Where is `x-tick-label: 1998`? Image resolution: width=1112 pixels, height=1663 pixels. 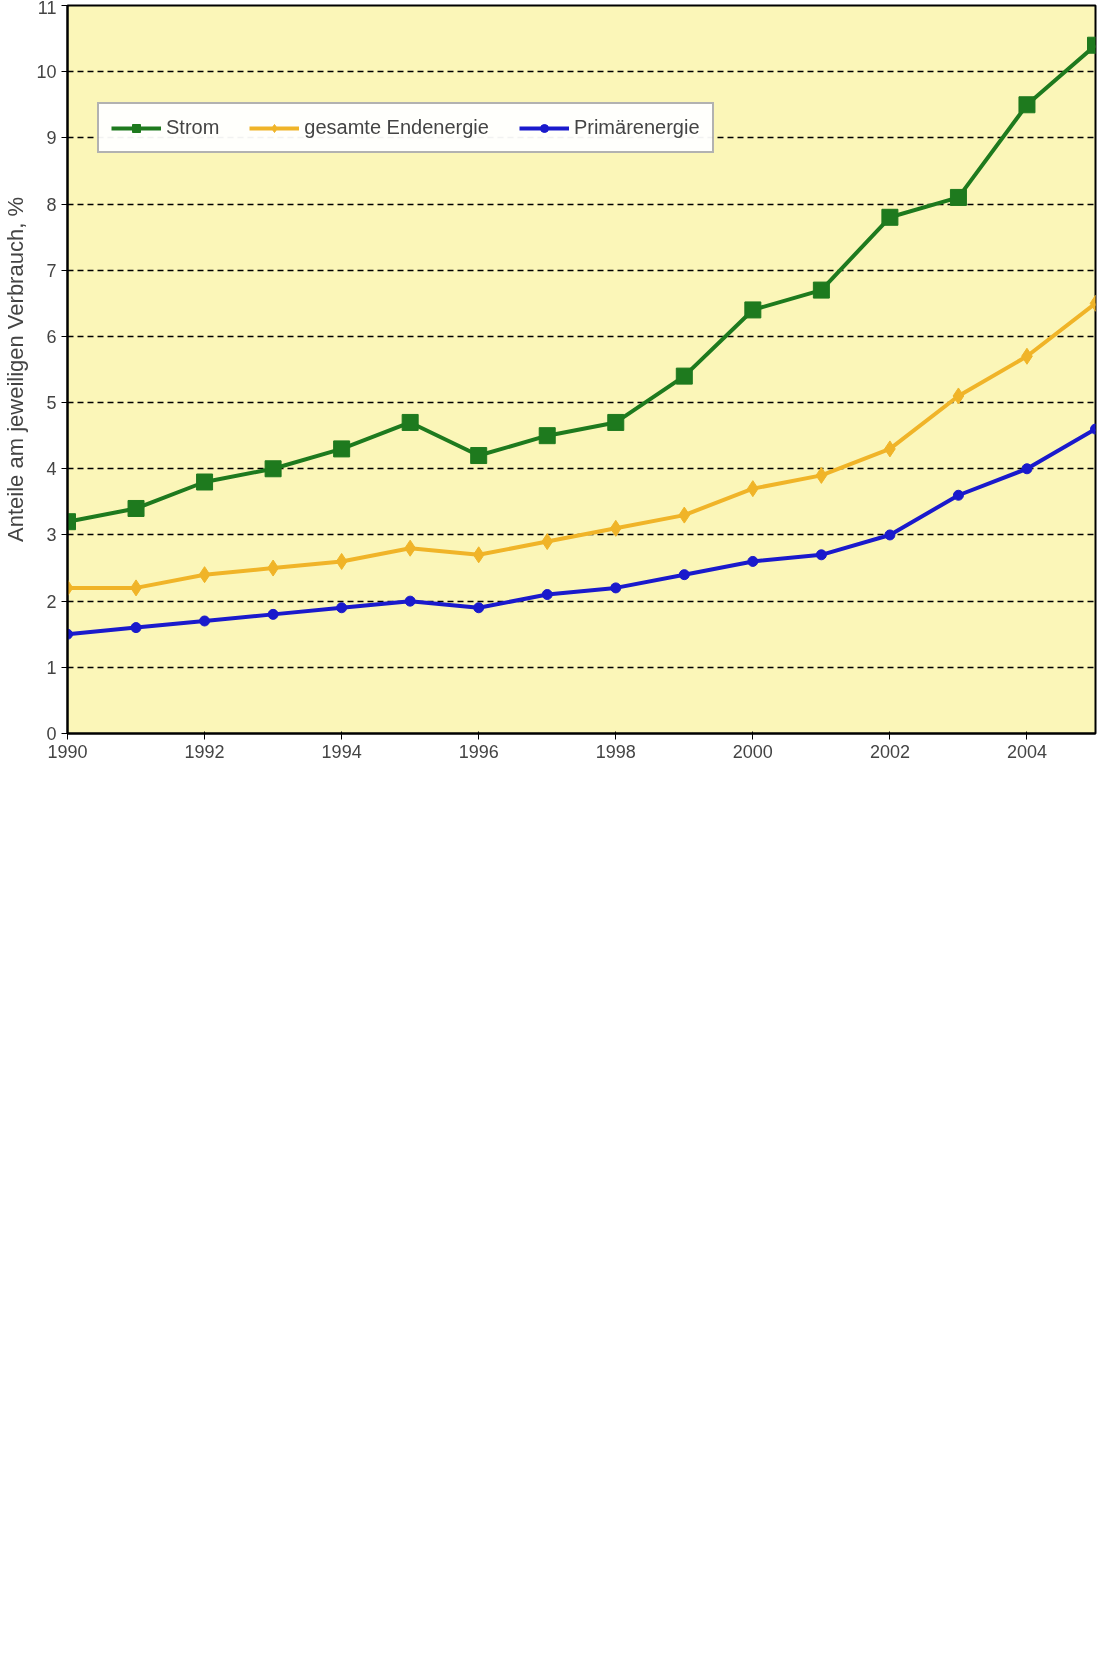 x-tick-label: 1998 is located at coordinates (615, 751).